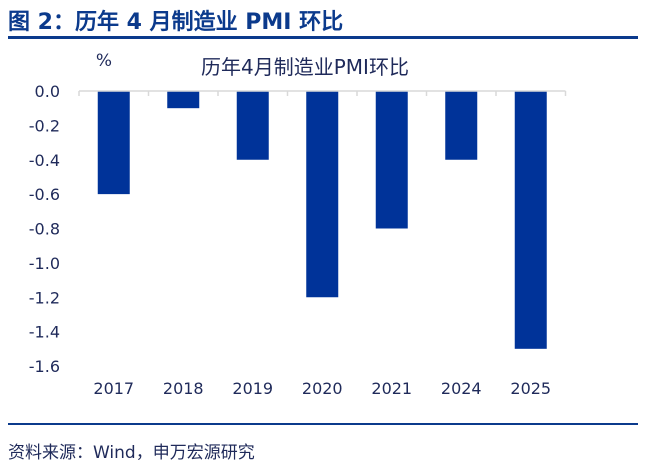 Image resolution: width=646 pixels, height=463 pixels. Describe the element at coordinates (322, 194) in the screenshot. I see `bar-2020` at that location.